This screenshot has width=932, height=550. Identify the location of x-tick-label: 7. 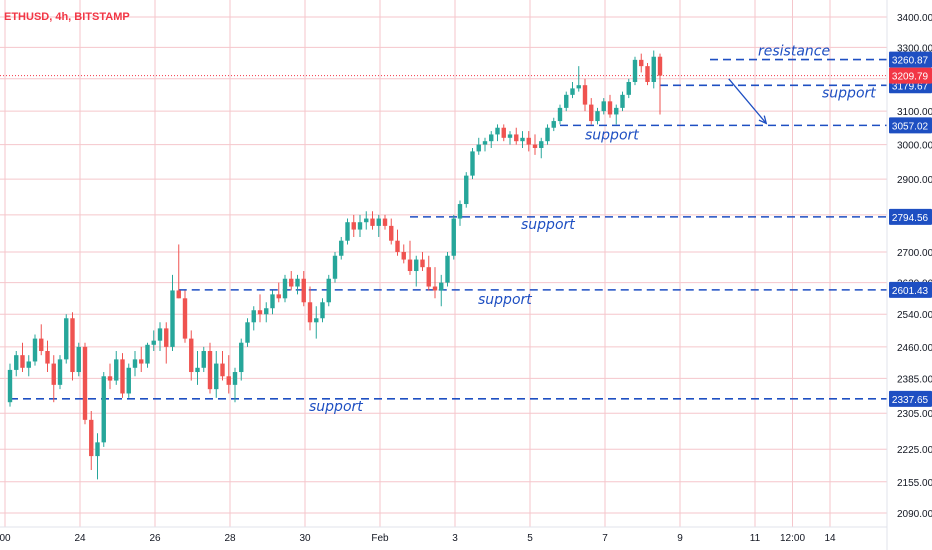
(605, 538).